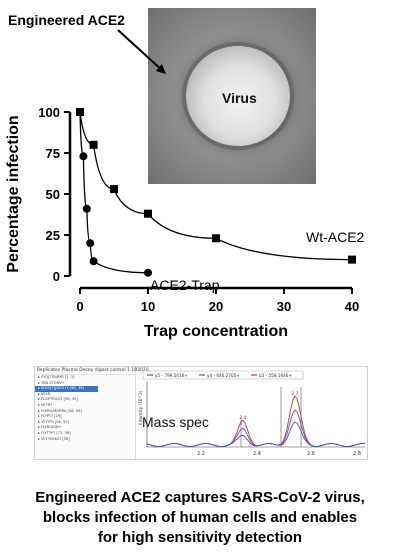 This screenshot has width=400, height=554. What do you see at coordinates (54, 438) in the screenshot?
I see `replicate-list-item: ▸ VETYEKKS? [58]` at bounding box center [54, 438].